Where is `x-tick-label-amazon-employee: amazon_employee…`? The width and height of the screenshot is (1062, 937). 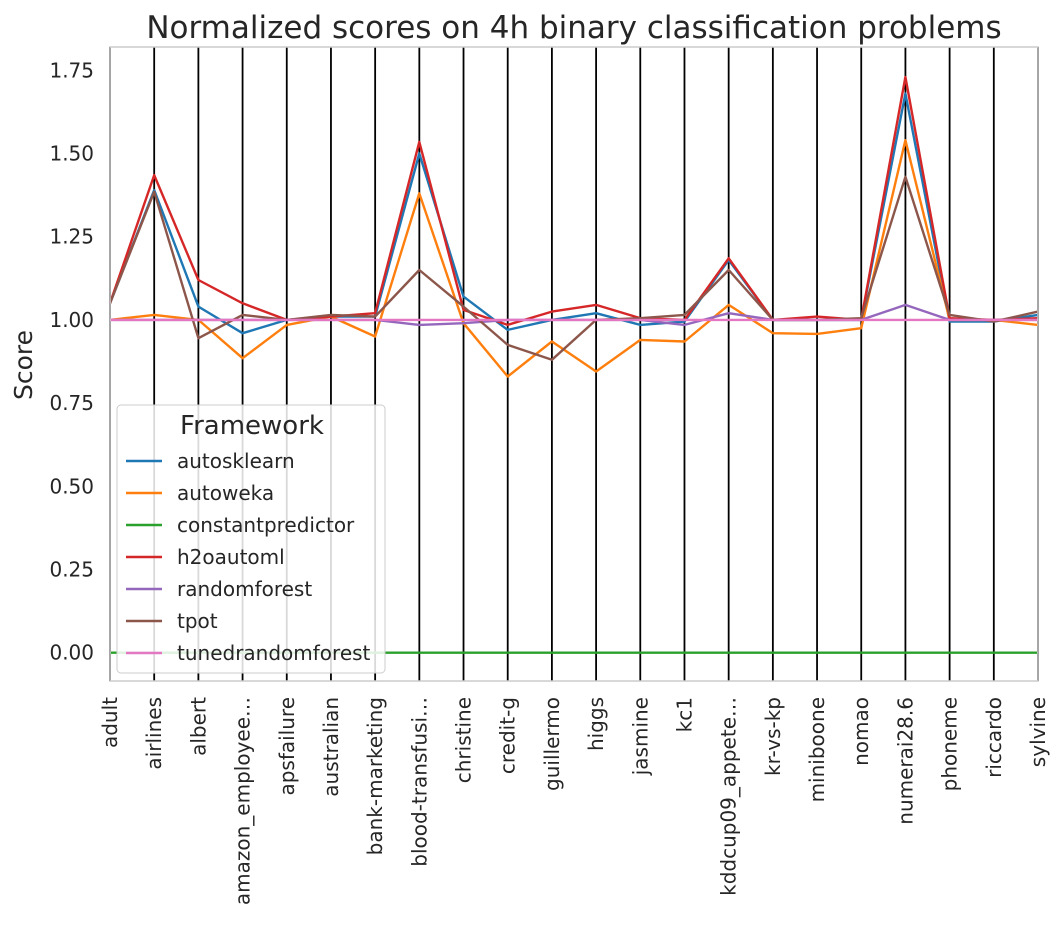 x-tick-label-amazon-employee: amazon_employee… is located at coordinates (243, 801).